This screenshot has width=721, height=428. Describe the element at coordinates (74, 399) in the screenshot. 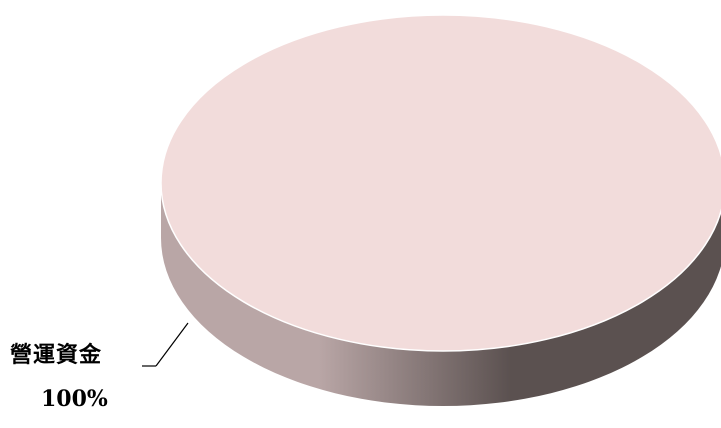

I see `data-label-percent: 100%` at that location.